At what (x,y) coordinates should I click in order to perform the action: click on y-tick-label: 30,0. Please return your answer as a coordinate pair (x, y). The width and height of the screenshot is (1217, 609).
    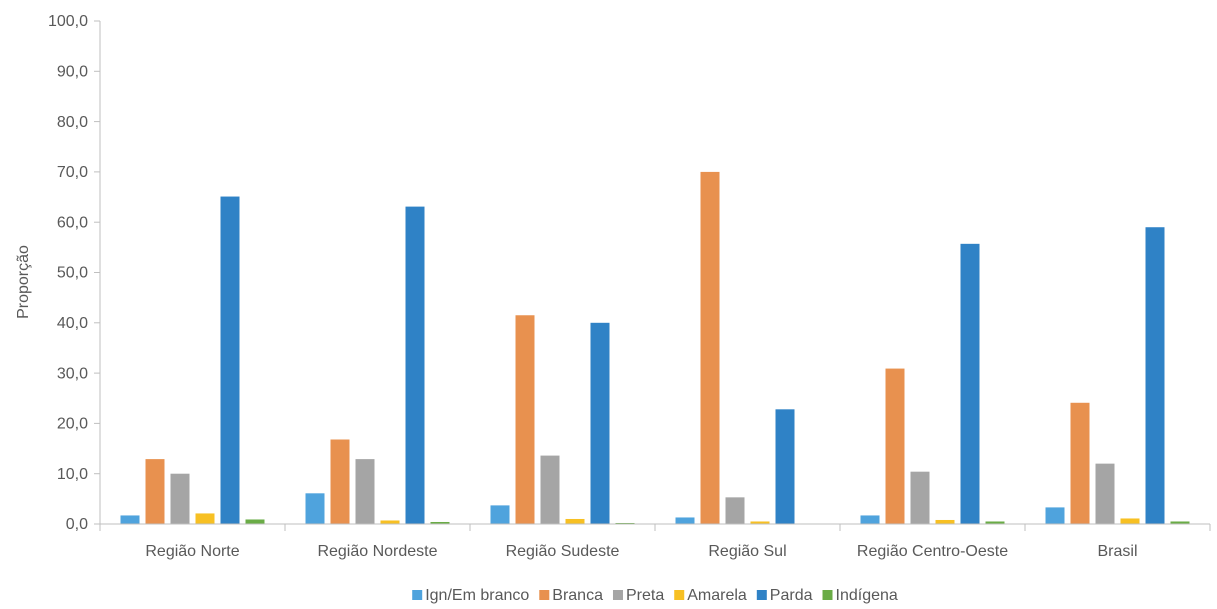
    Looking at the image, I should click on (72, 373).